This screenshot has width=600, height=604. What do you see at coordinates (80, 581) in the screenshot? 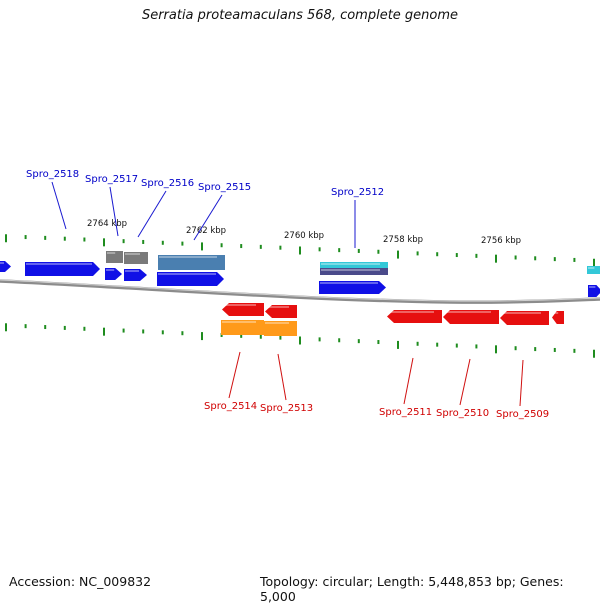
I see `accession-label: Accession: NC_009832` at bounding box center [80, 581].